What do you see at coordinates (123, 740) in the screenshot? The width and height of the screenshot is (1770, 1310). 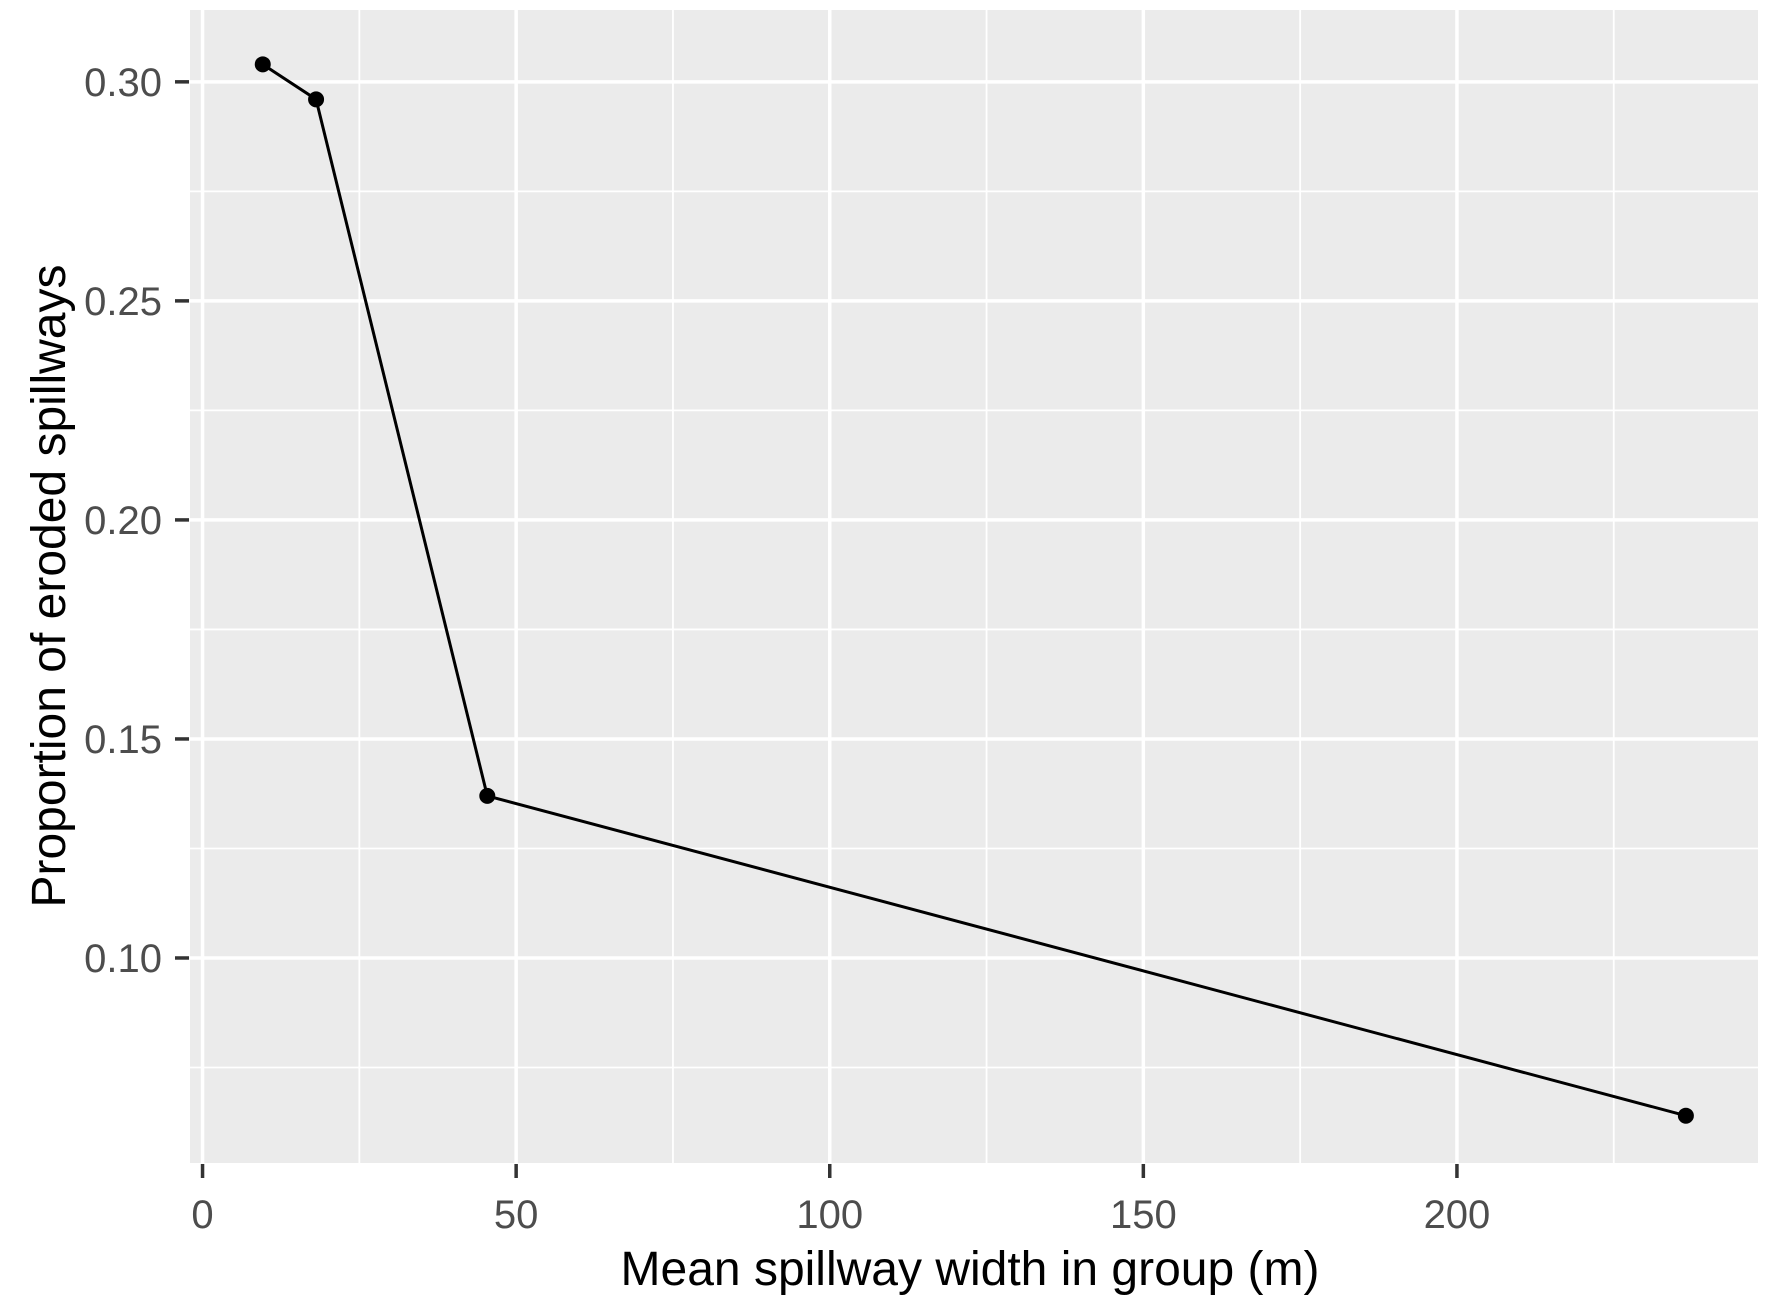 I see `y-tick-label: 0.15` at bounding box center [123, 740].